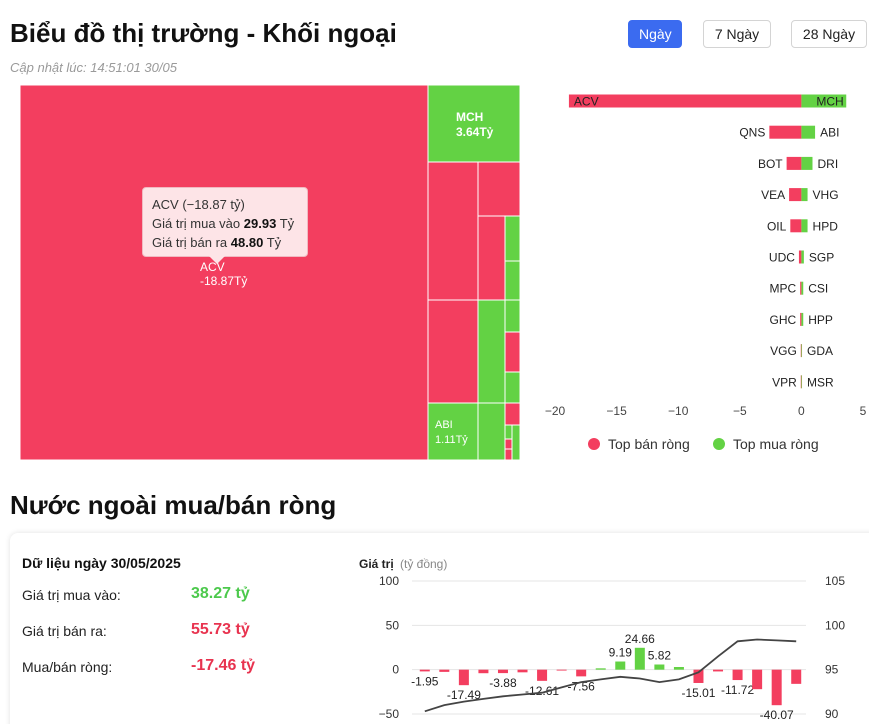 Image resolution: width=869 pixels, height=724 pixels. What do you see at coordinates (473, 124) in the screenshot?
I see `treemap-cell-mch` at bounding box center [473, 124].